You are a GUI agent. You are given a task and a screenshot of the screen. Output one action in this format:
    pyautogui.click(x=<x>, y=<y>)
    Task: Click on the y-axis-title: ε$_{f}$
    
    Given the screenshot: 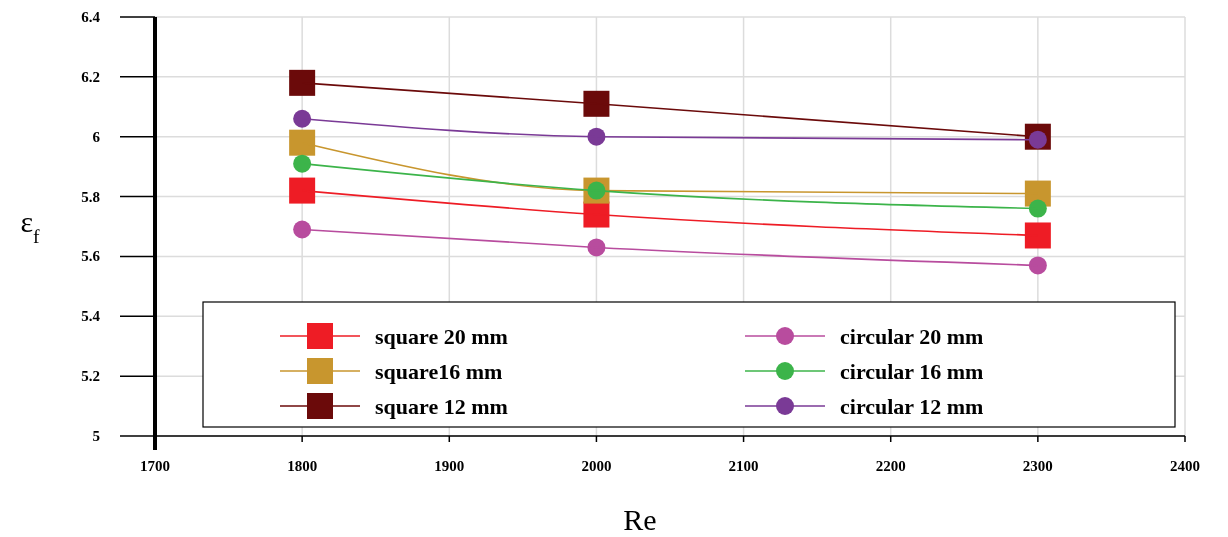 What is the action you would take?
    pyautogui.click(x=30, y=226)
    